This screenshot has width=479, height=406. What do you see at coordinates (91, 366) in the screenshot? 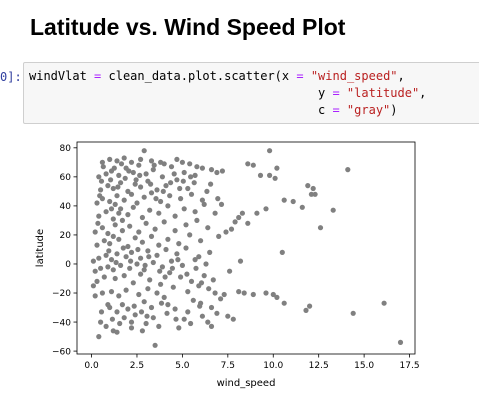
I see `x-tick-label: 0.0` at bounding box center [91, 366].